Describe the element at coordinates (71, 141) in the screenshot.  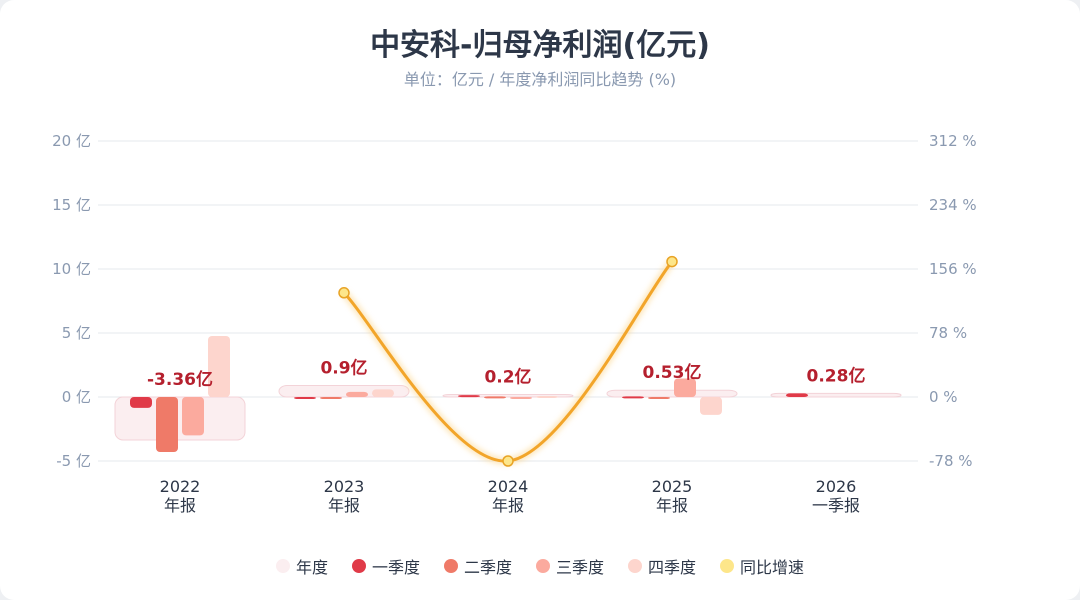
I see `left-tick-label: 20 亿` at that location.